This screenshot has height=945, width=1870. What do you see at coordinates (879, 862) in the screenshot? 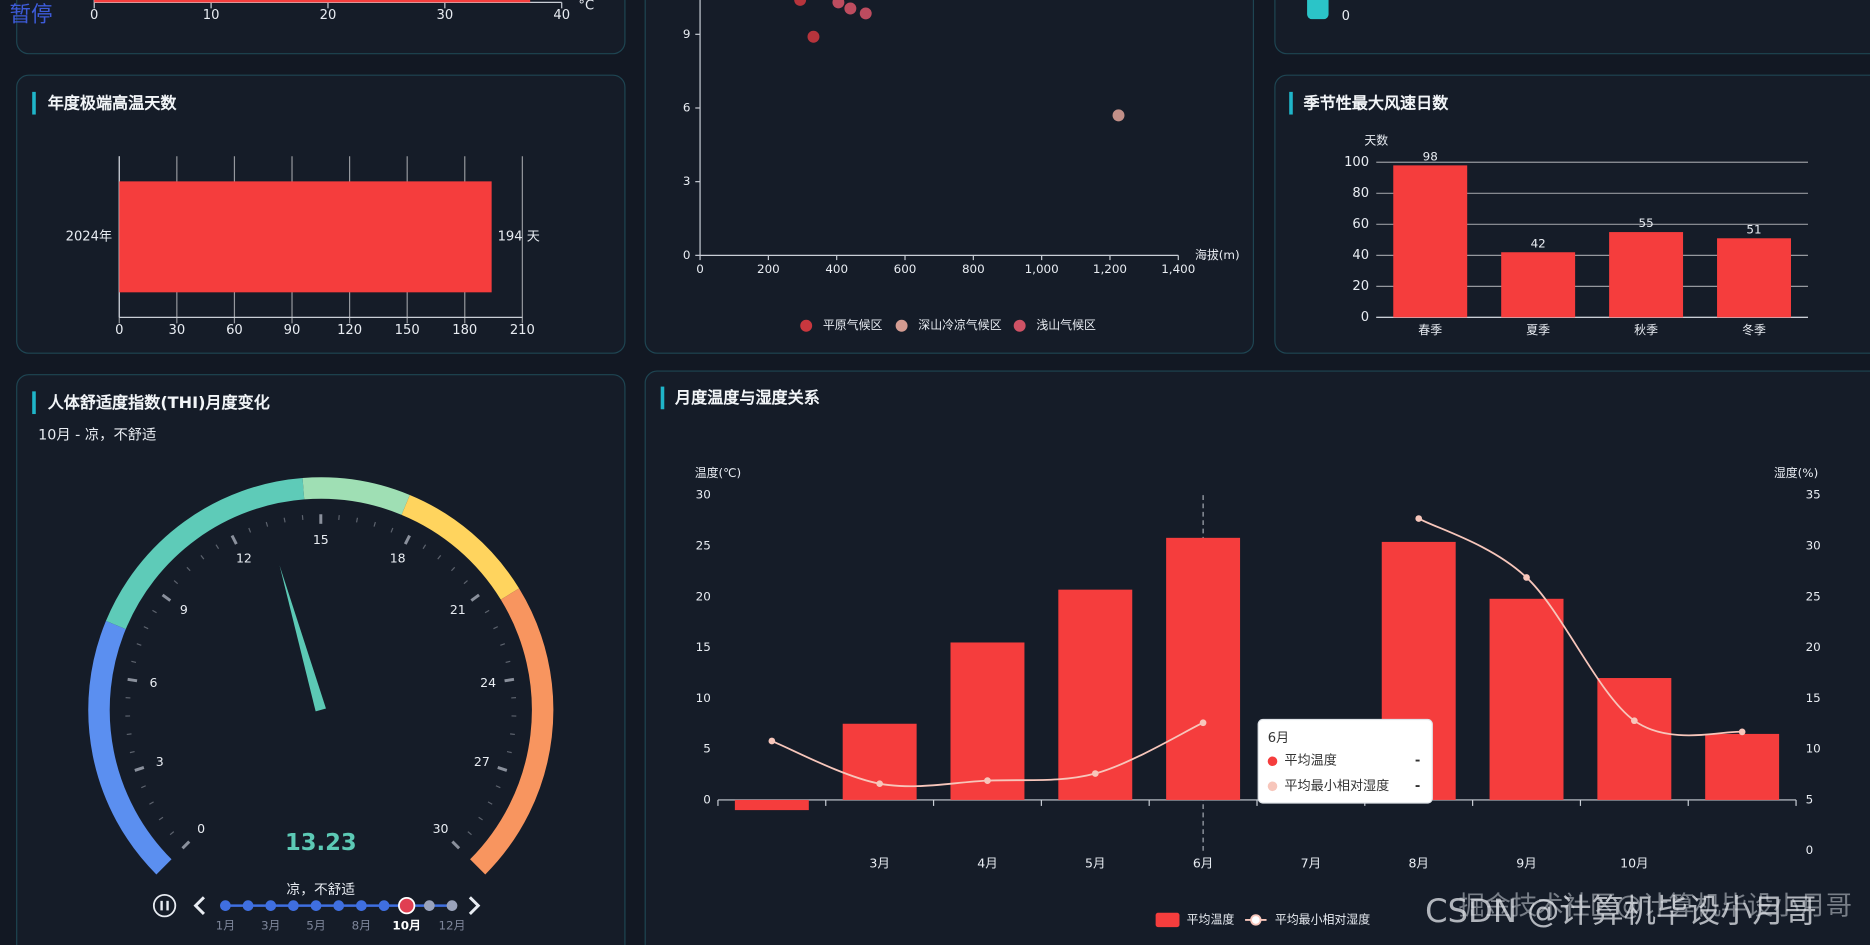
I see `x-tick-label: 3月` at bounding box center [879, 862].